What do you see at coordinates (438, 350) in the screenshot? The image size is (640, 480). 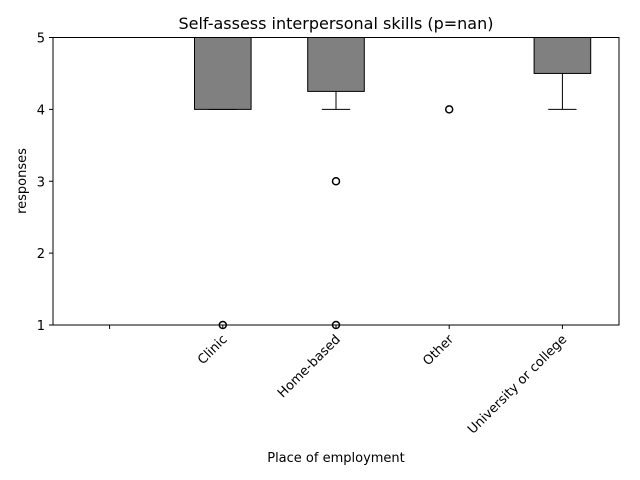 I see `x-tick-label: Other` at bounding box center [438, 350].